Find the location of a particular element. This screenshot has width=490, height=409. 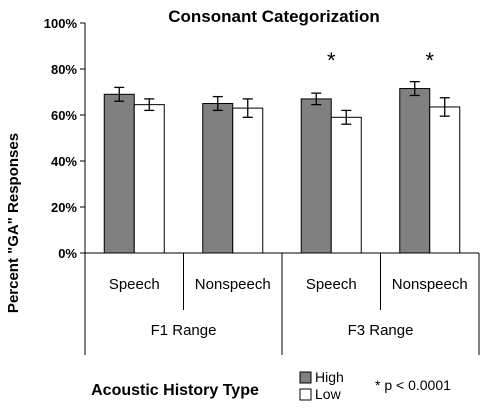

y-axis-label: Percent "GA" Responses is located at coordinates (13, 223).